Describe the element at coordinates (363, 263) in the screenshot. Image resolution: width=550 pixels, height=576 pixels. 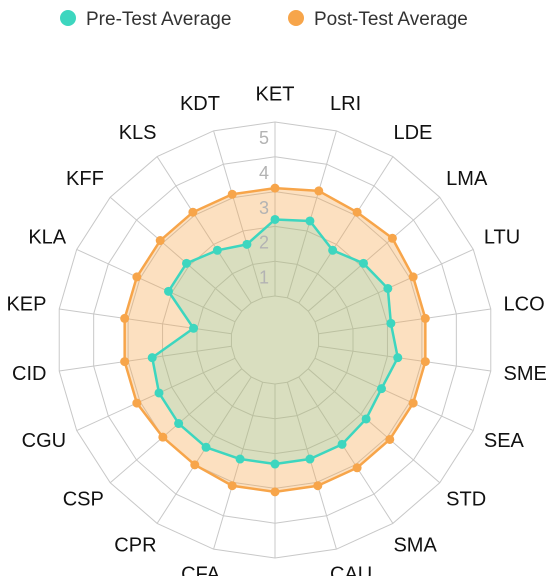
I see `data-point-pre-test-lma` at that location.